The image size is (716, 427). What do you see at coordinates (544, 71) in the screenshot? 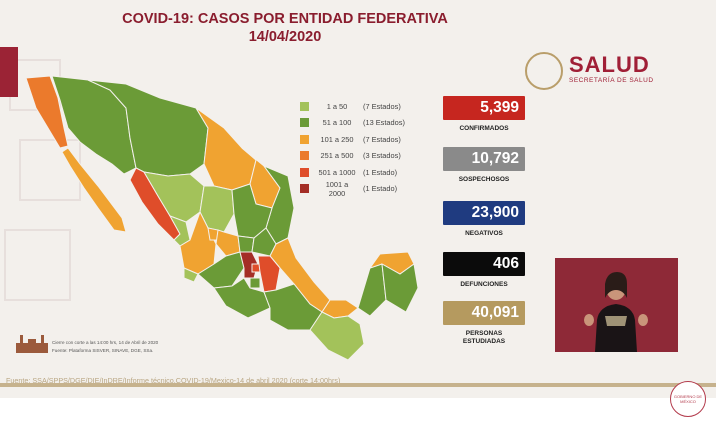
I see `eagle-seal-icon` at bounding box center [544, 71].